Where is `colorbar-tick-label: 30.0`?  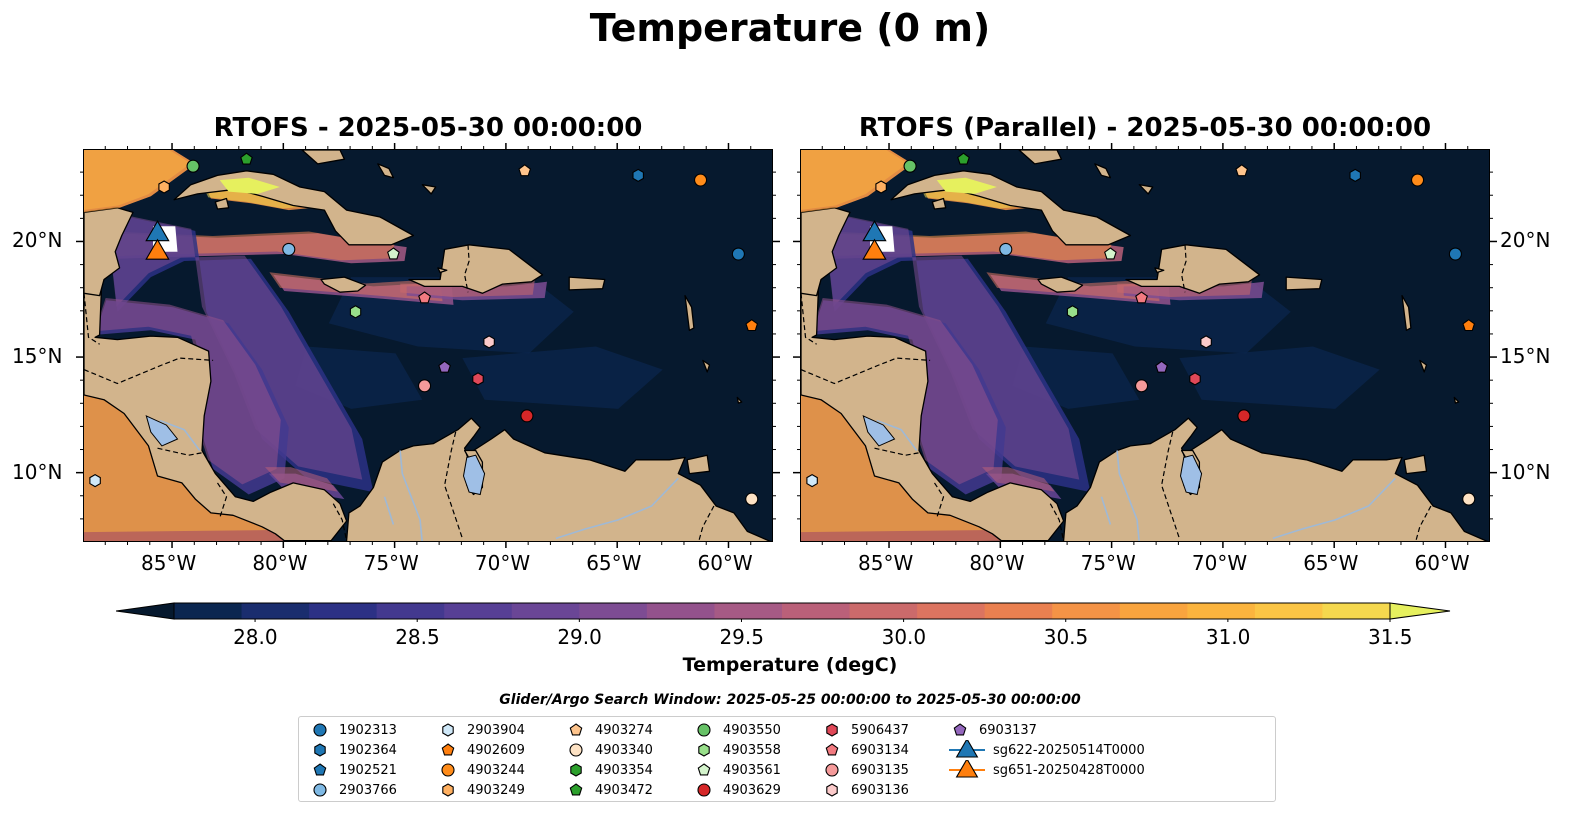
colorbar-tick-label: 30.0 is located at coordinates (904, 637).